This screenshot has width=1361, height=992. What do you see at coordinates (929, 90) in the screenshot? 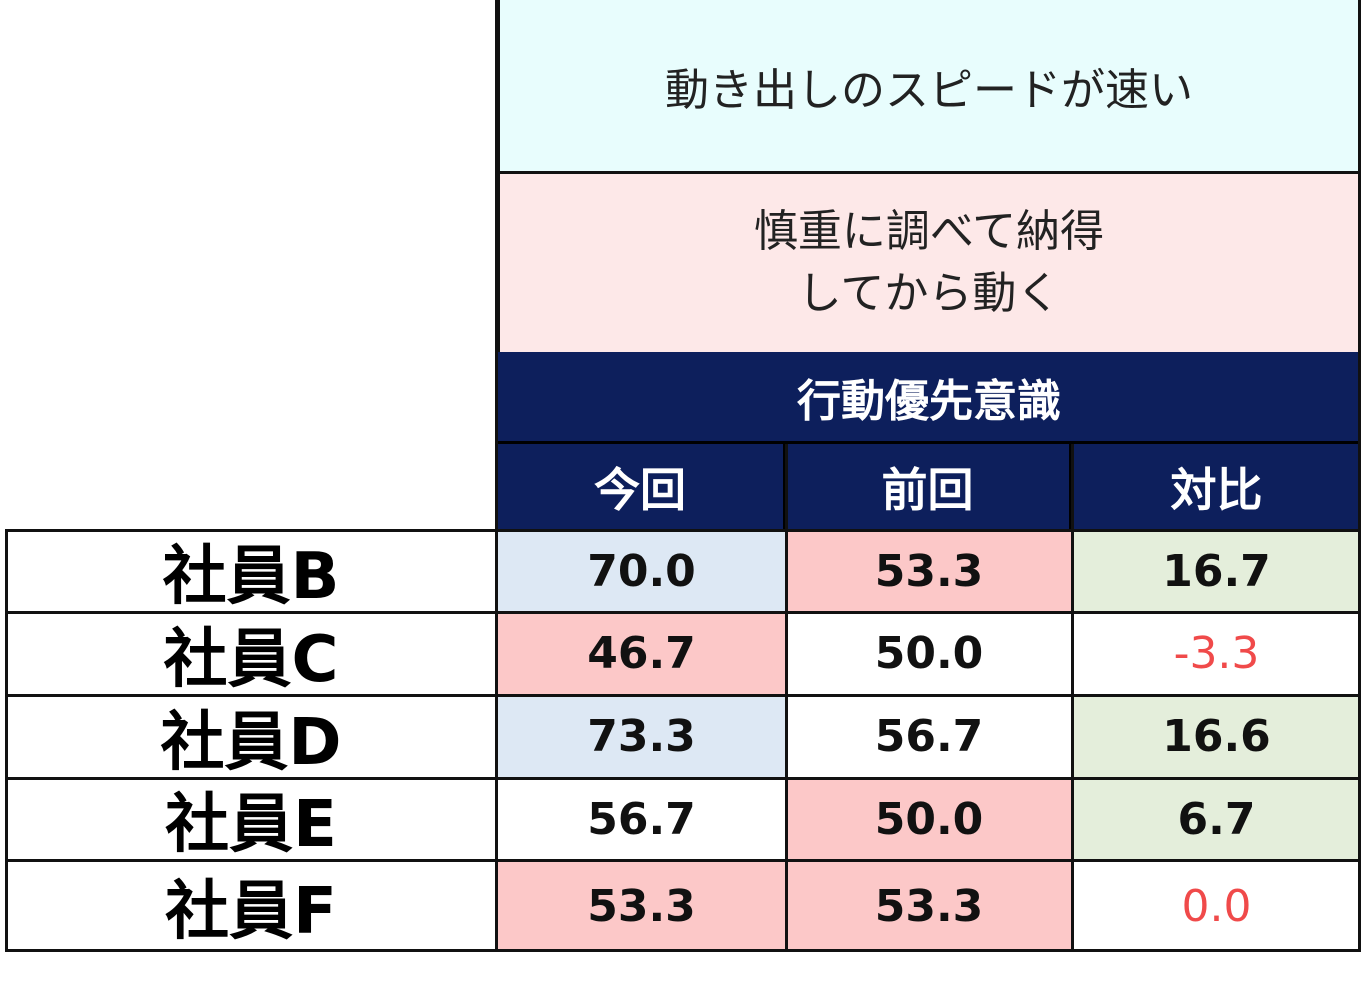
I see `description-fast-start-text: 動き出しのスピードが速い` at bounding box center [929, 90].